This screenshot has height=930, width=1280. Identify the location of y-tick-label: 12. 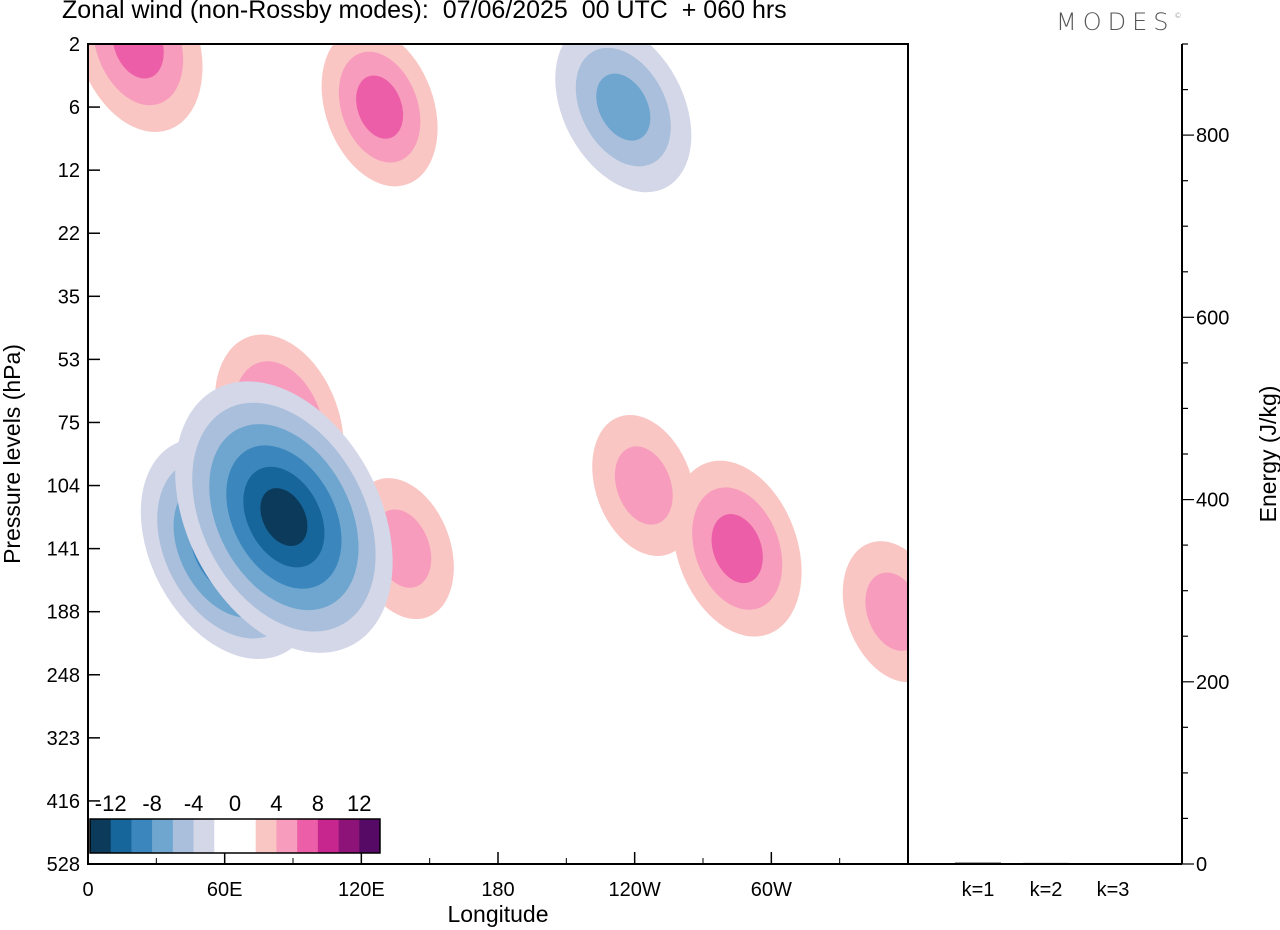
(69, 171).